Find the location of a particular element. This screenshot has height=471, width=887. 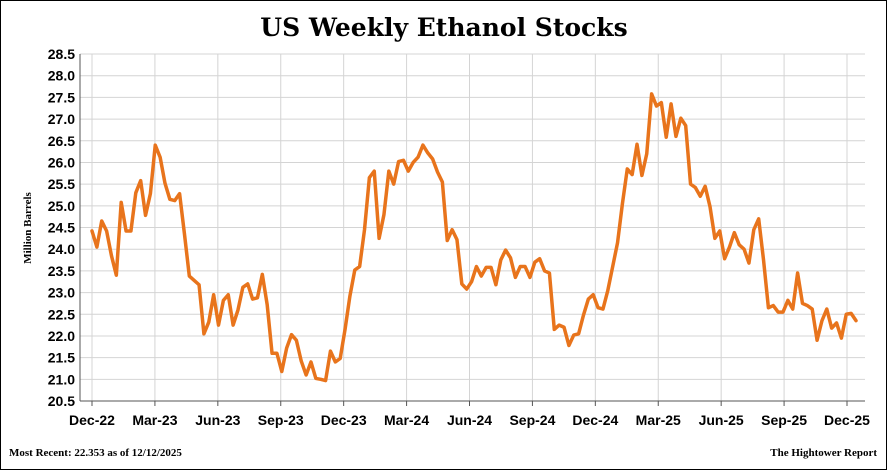

x-tick-label: Mar-24 is located at coordinates (406, 420).